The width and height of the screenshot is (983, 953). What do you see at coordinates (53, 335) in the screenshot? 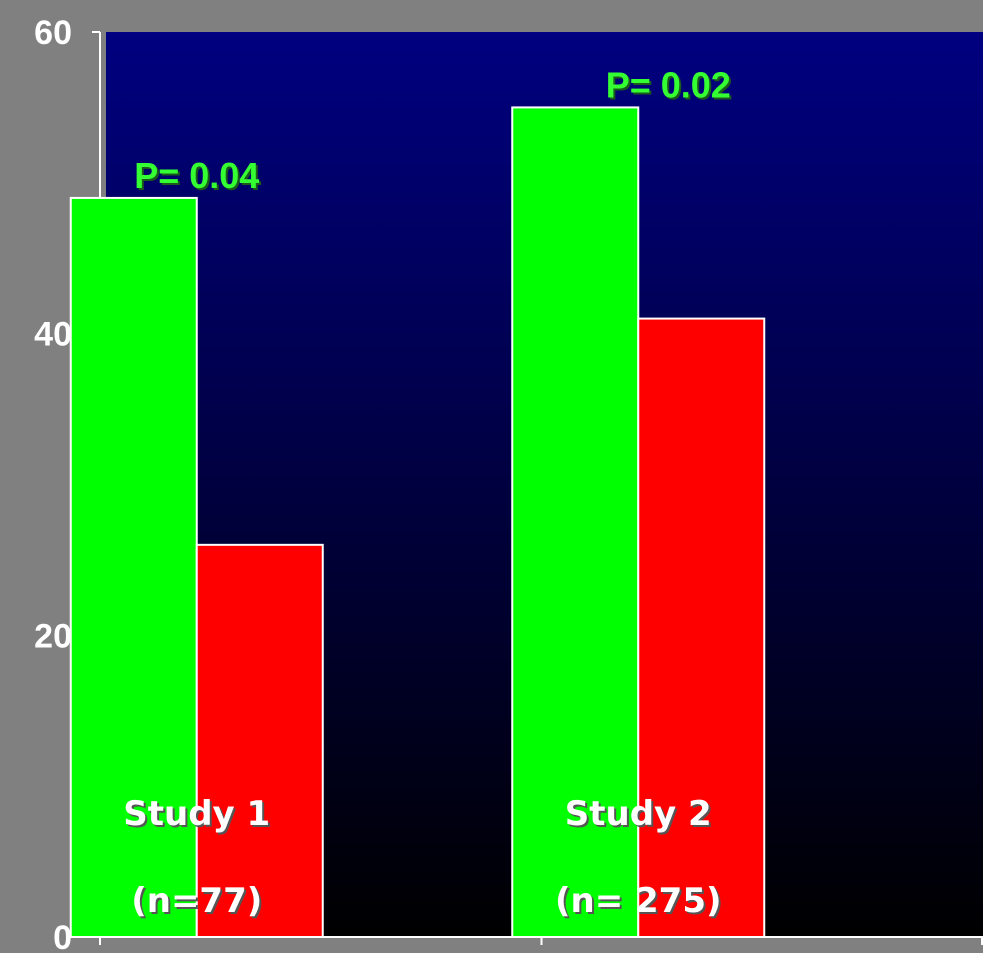
I see `y-tick-label: 40` at bounding box center [53, 335].